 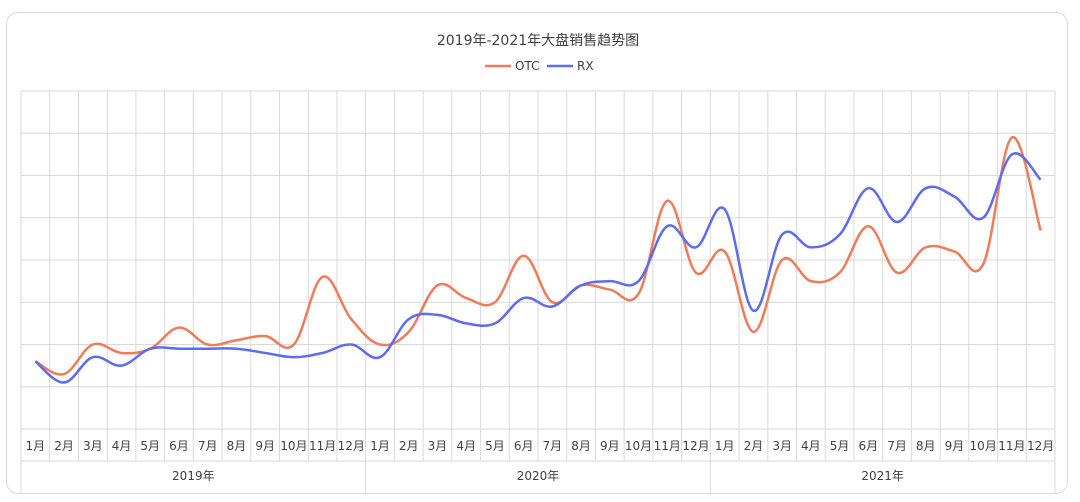 What do you see at coordinates (538, 476) in the screenshot?
I see `year-label: 2020年` at bounding box center [538, 476].